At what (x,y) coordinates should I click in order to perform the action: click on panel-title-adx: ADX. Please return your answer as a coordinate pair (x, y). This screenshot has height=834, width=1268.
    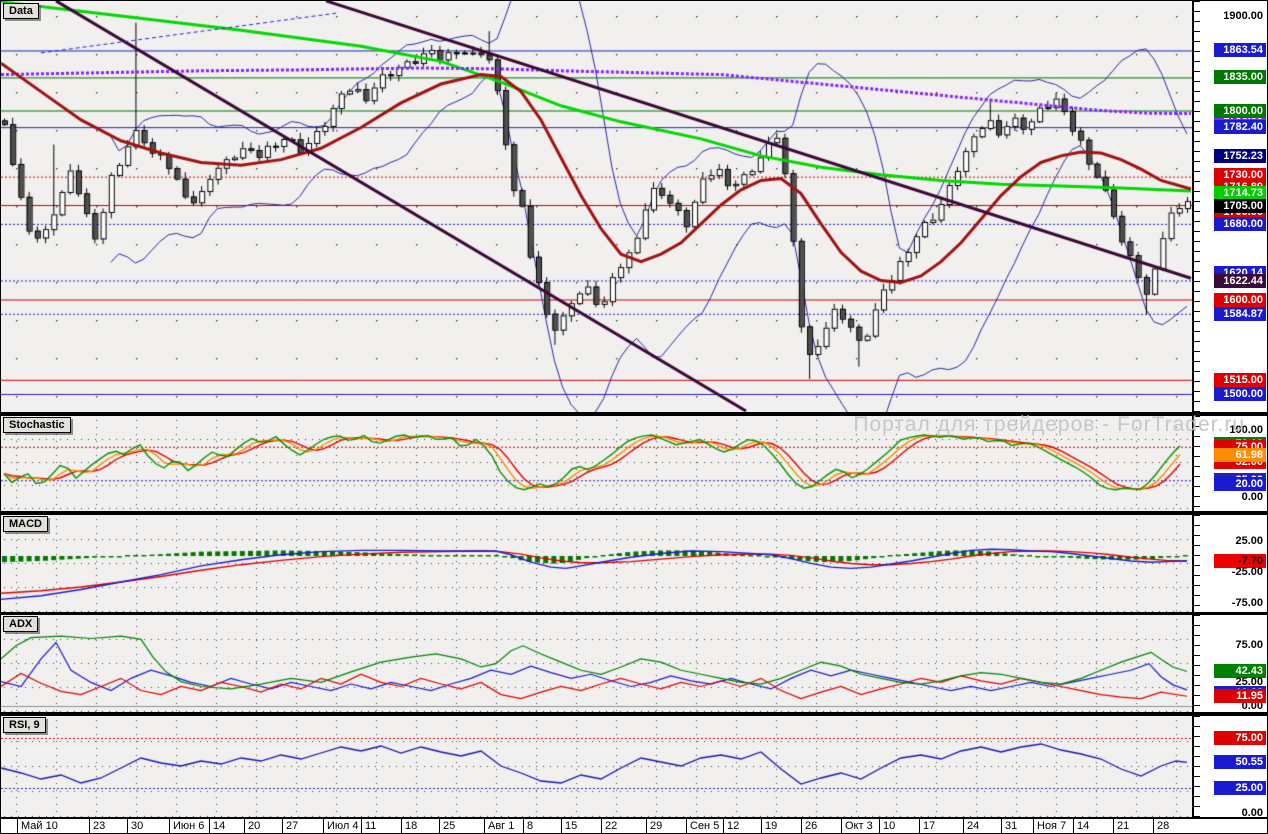
    Looking at the image, I should click on (21, 624).